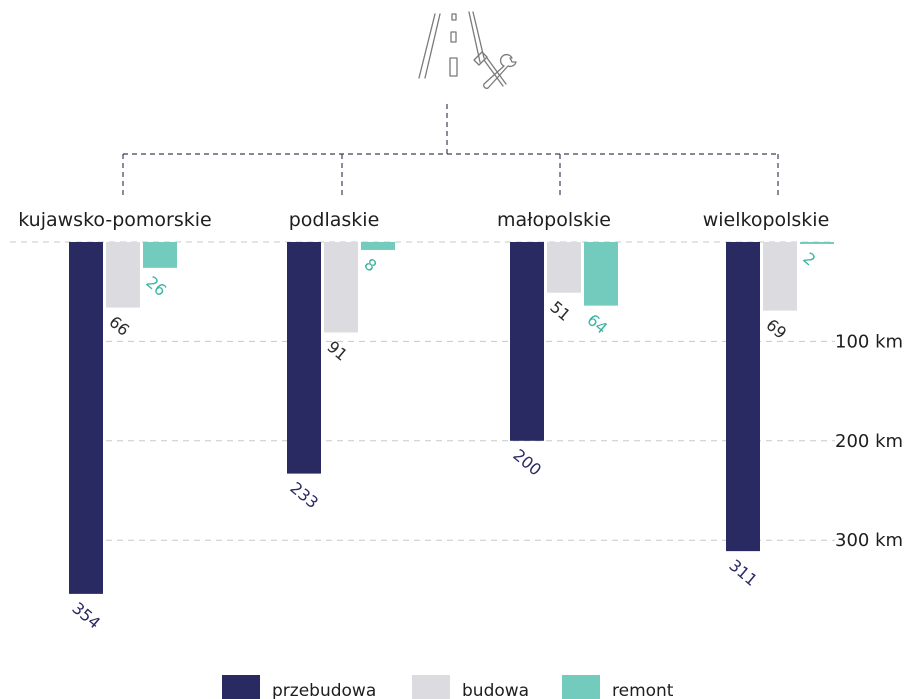 This screenshot has height=699, width=909. Describe the element at coordinates (743, 573) in the screenshot. I see `value-label-przebudowa-wielkopolskie: 311` at that location.